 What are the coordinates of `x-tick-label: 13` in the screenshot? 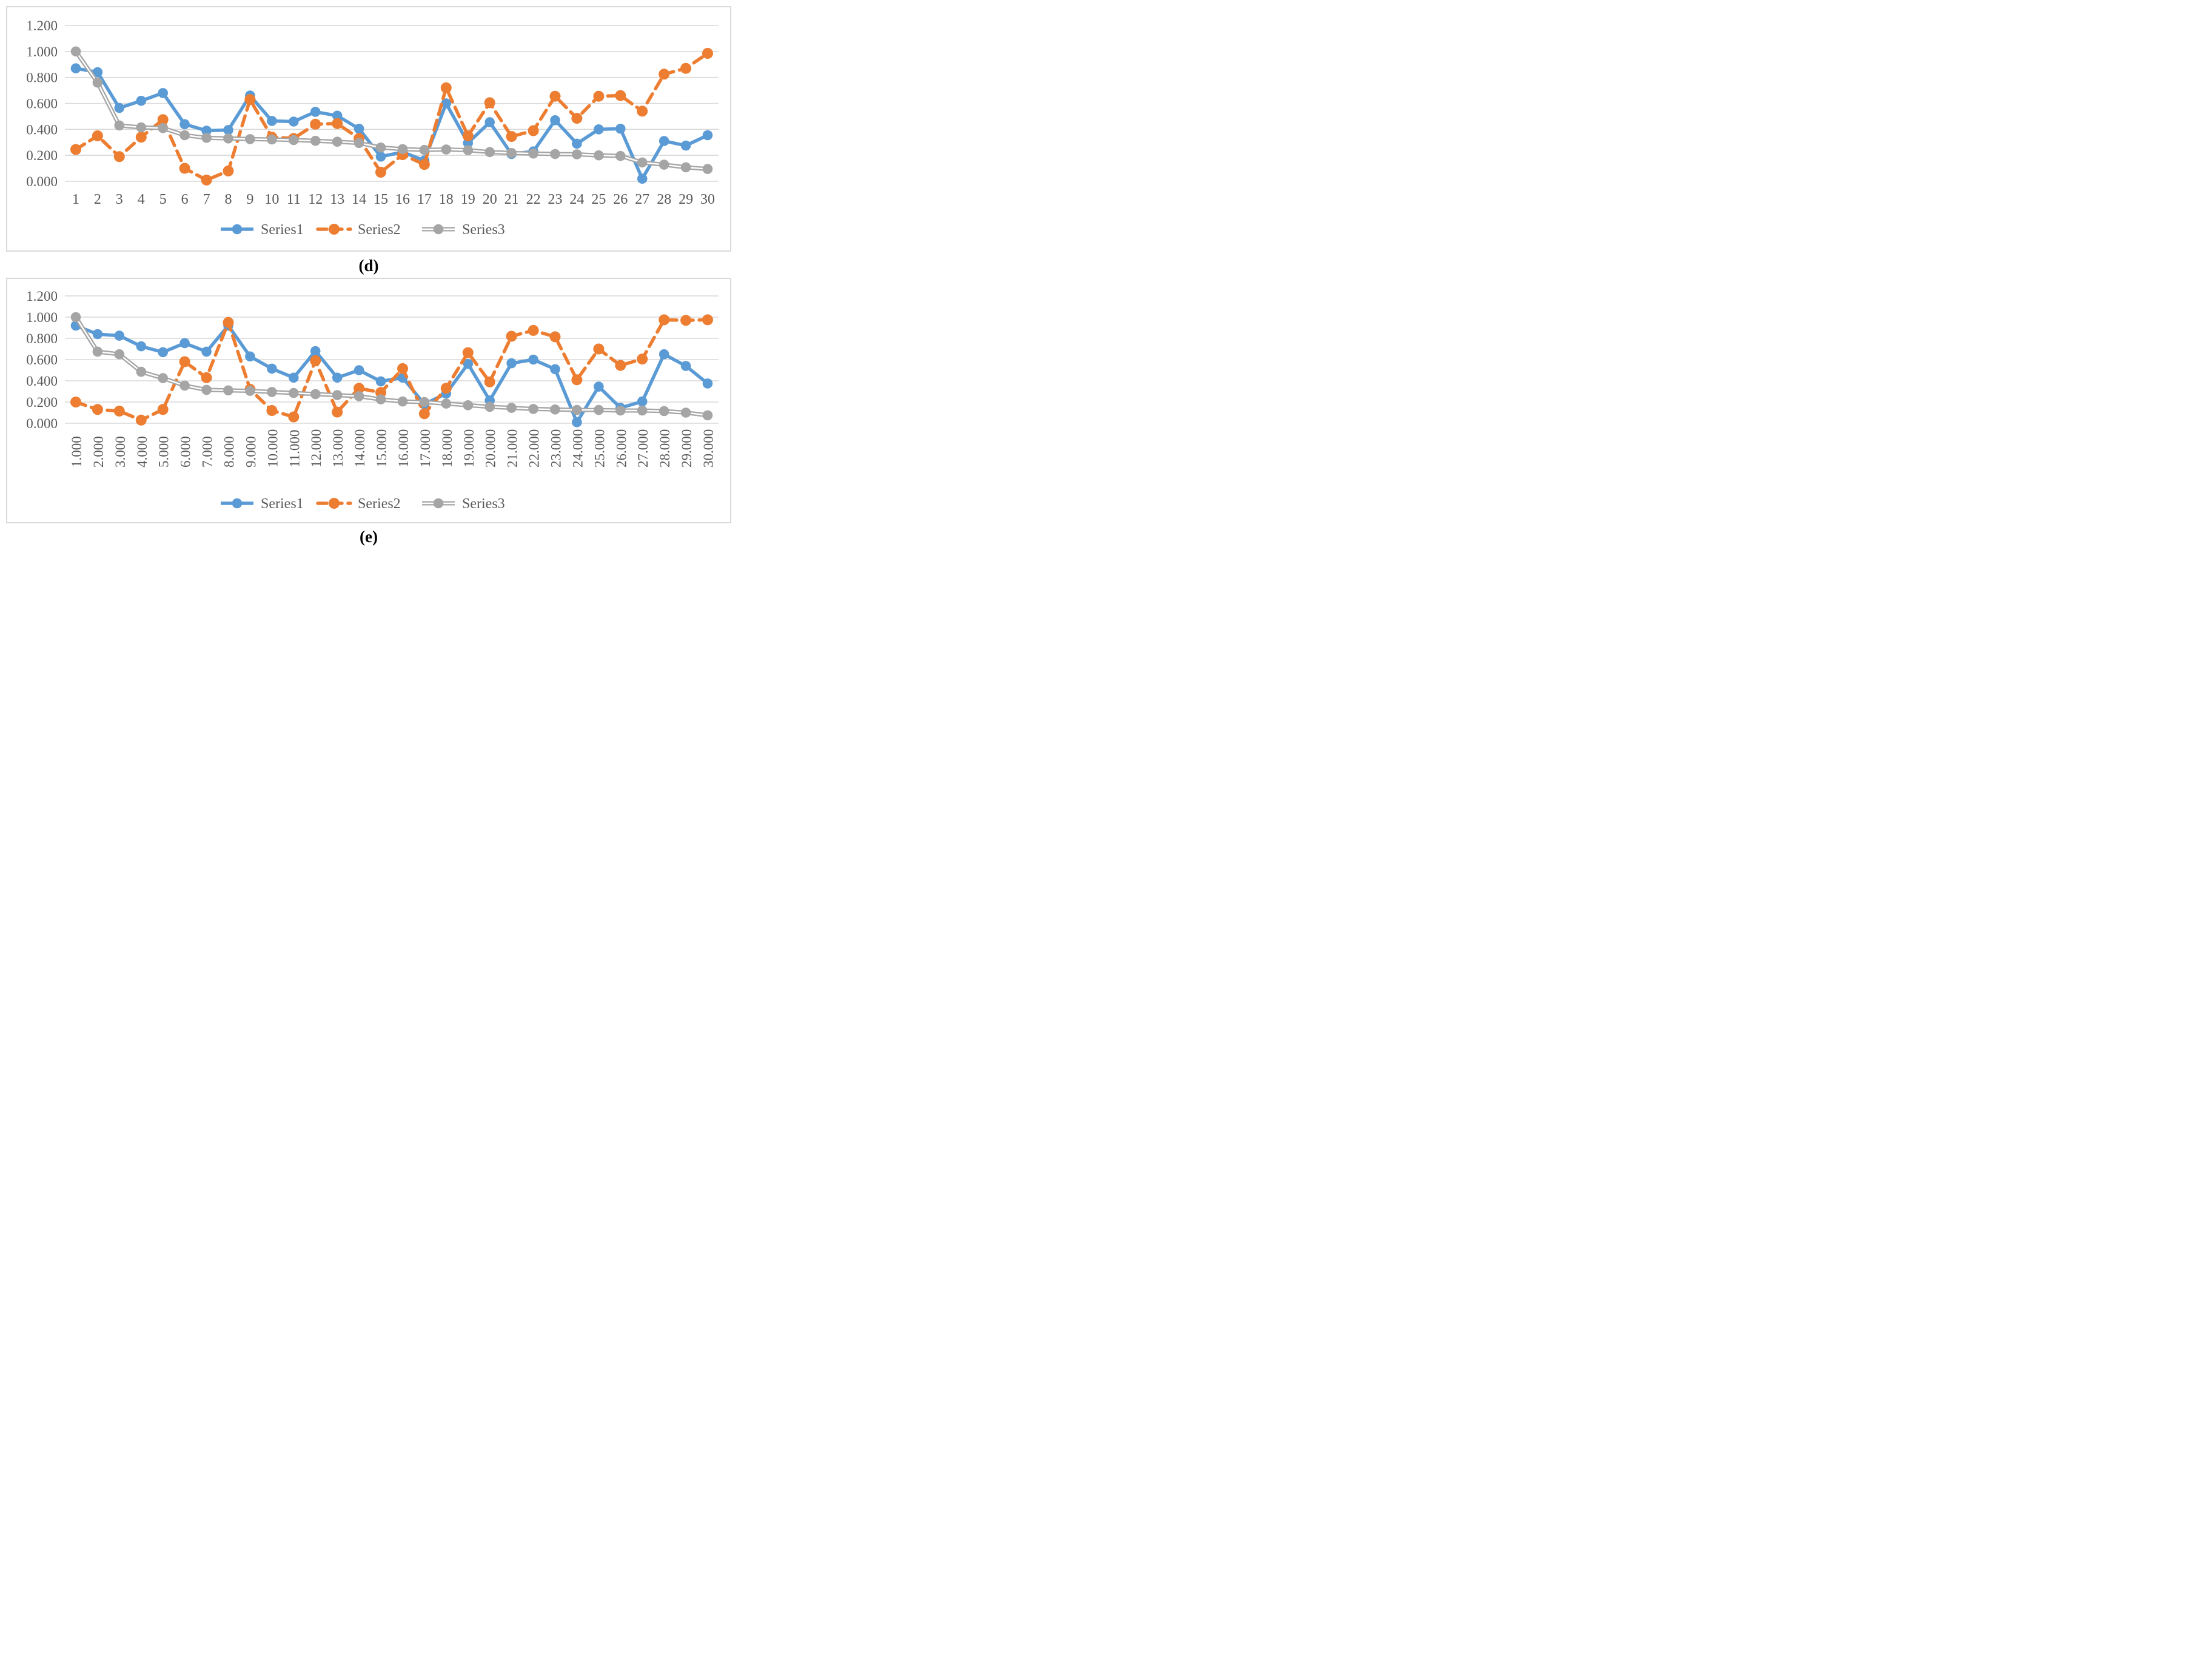 It's located at (337, 199).